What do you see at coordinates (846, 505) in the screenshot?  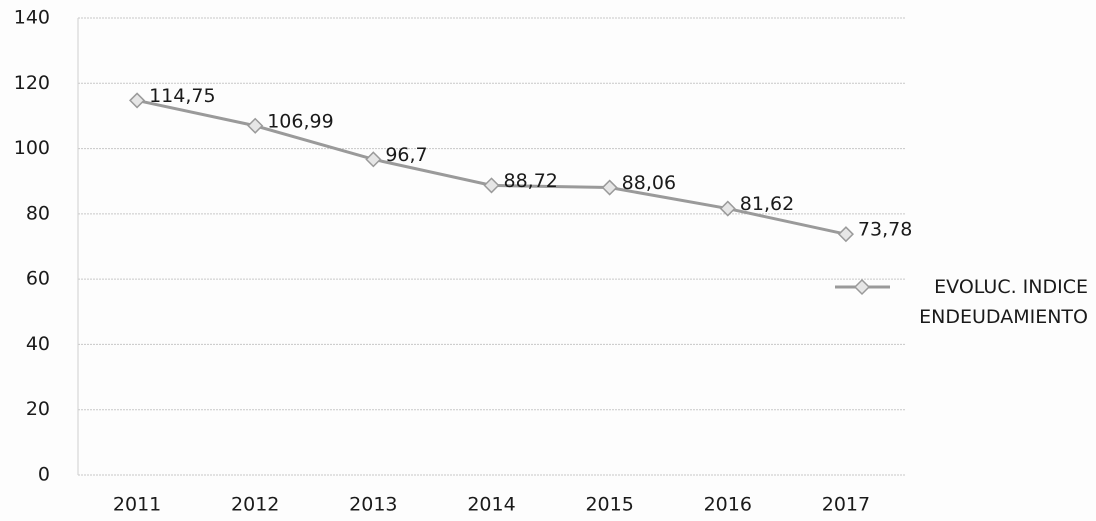 I see `x-tick-label: 2017` at bounding box center [846, 505].